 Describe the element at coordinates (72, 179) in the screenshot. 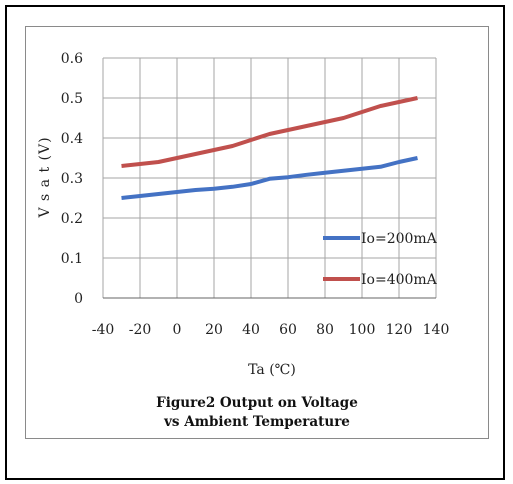

I see `y-tick-label: 0.3` at that location.